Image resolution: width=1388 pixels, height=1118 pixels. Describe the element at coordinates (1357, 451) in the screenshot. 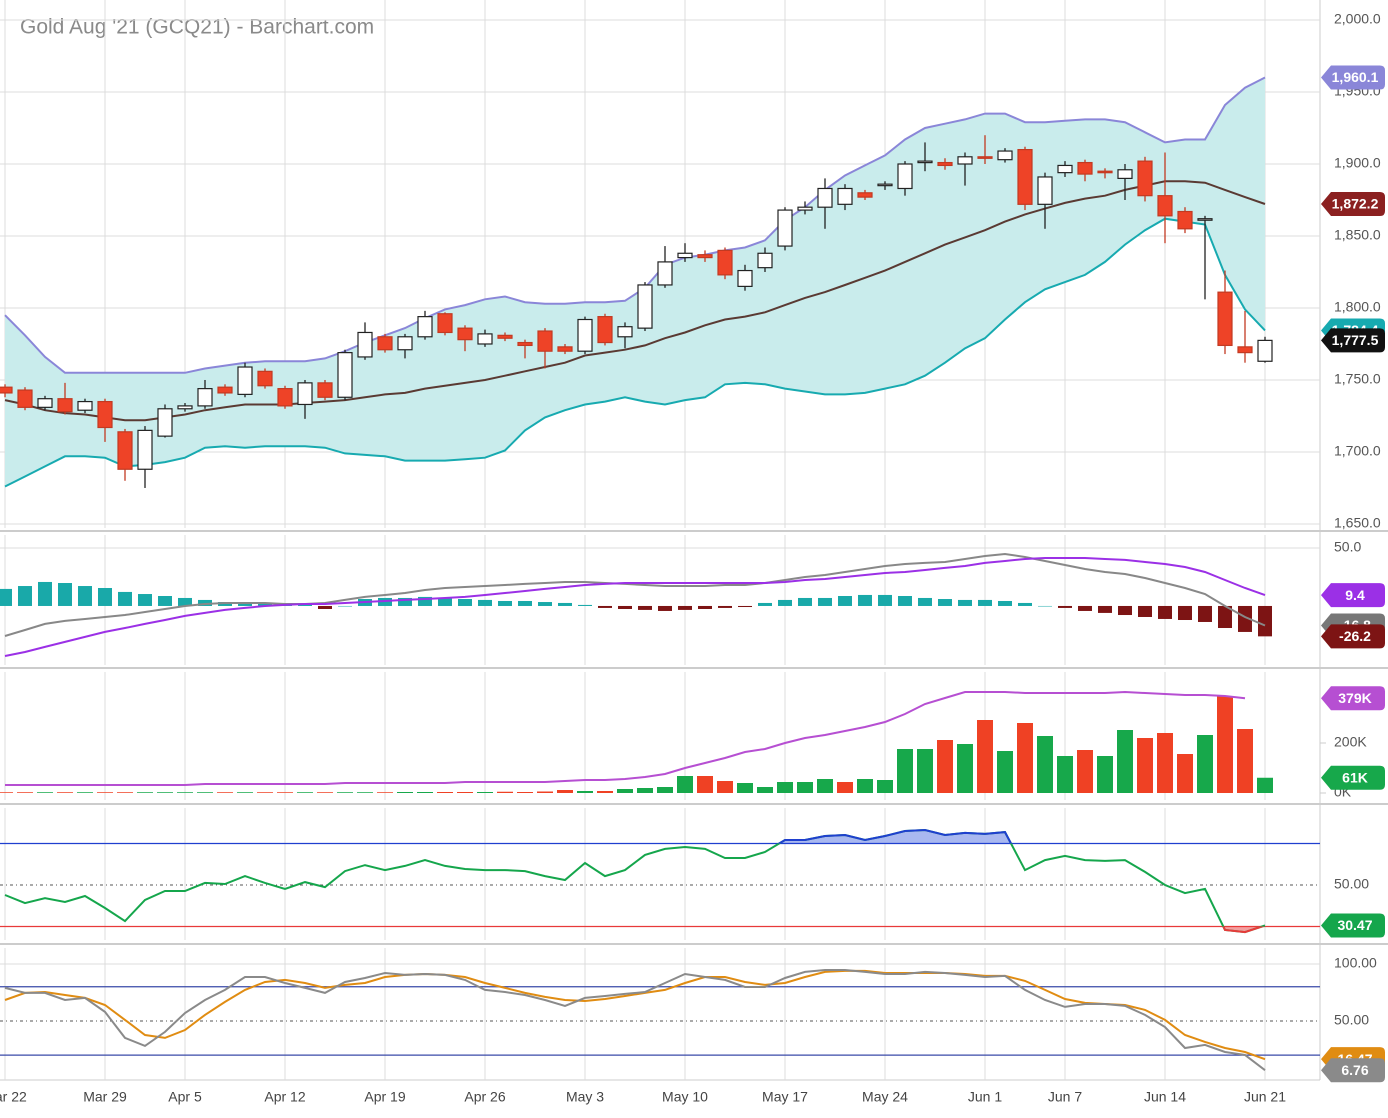

I see `y-tick-label: 1,700.0` at that location.